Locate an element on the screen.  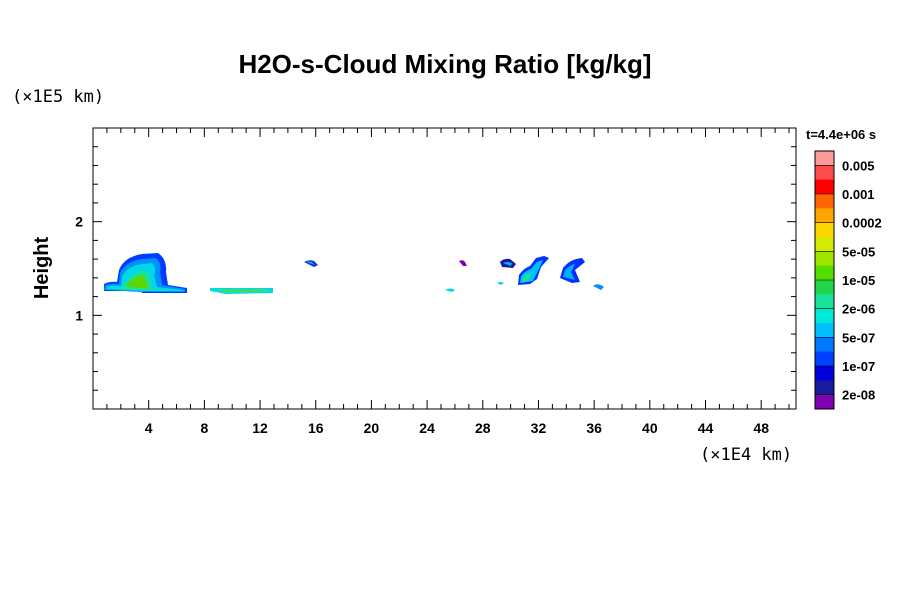
y-axis-label: Height is located at coordinates (42, 268).